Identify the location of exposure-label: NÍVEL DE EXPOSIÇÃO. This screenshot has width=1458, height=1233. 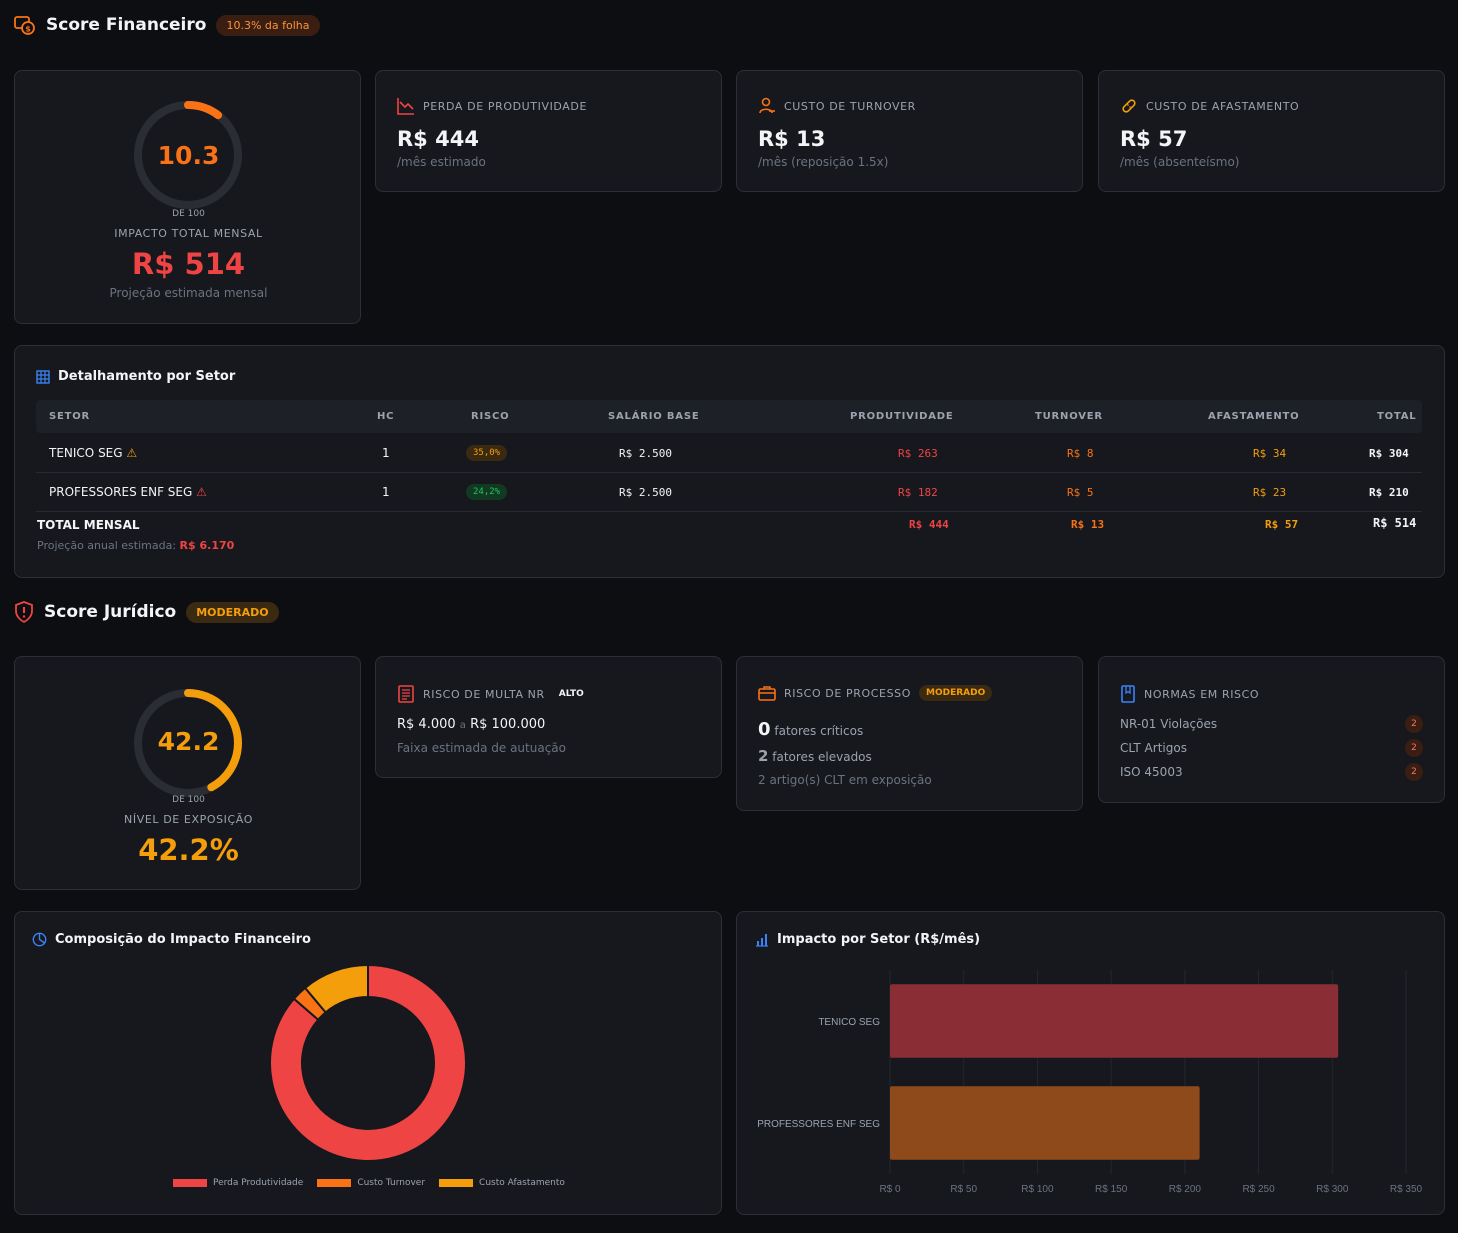
(188, 819).